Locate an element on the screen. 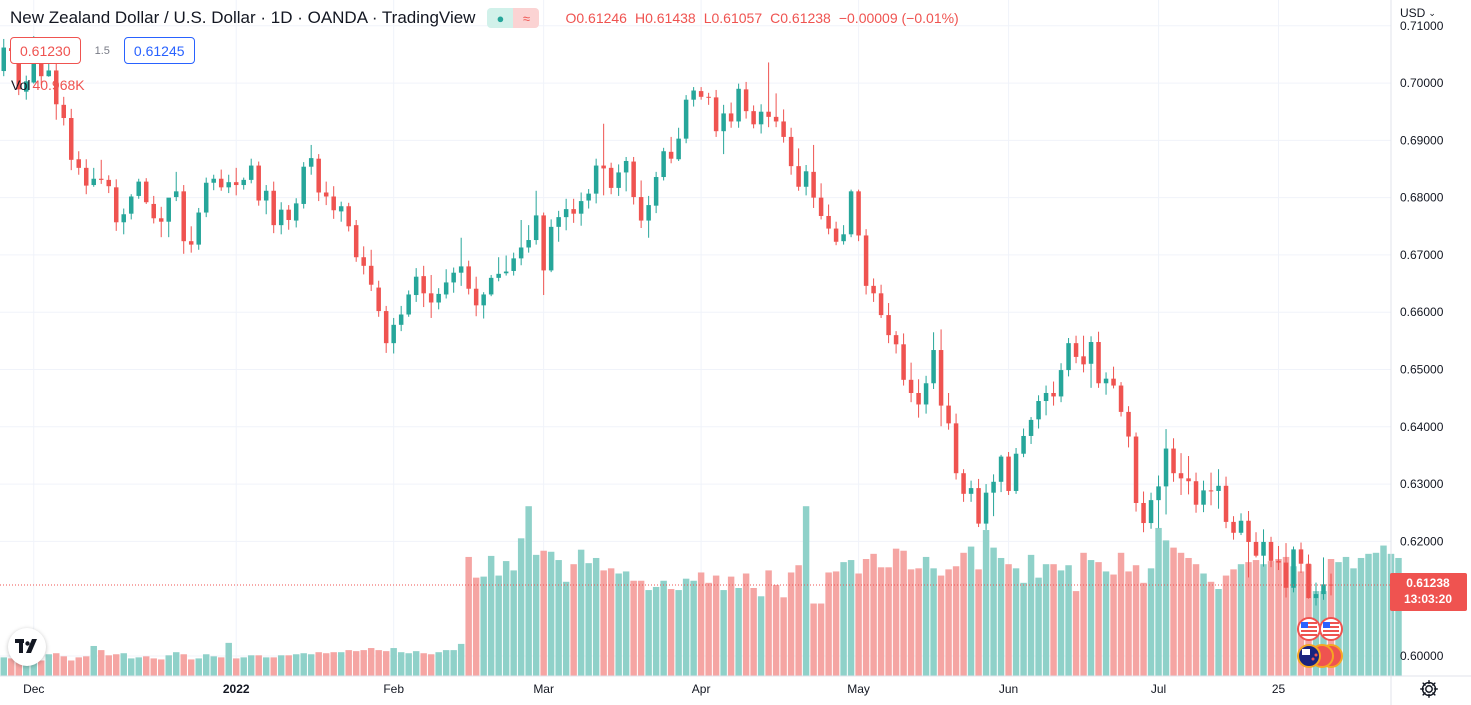 The height and width of the screenshot is (705, 1471). event-markers is located at coordinates (1320, 642).